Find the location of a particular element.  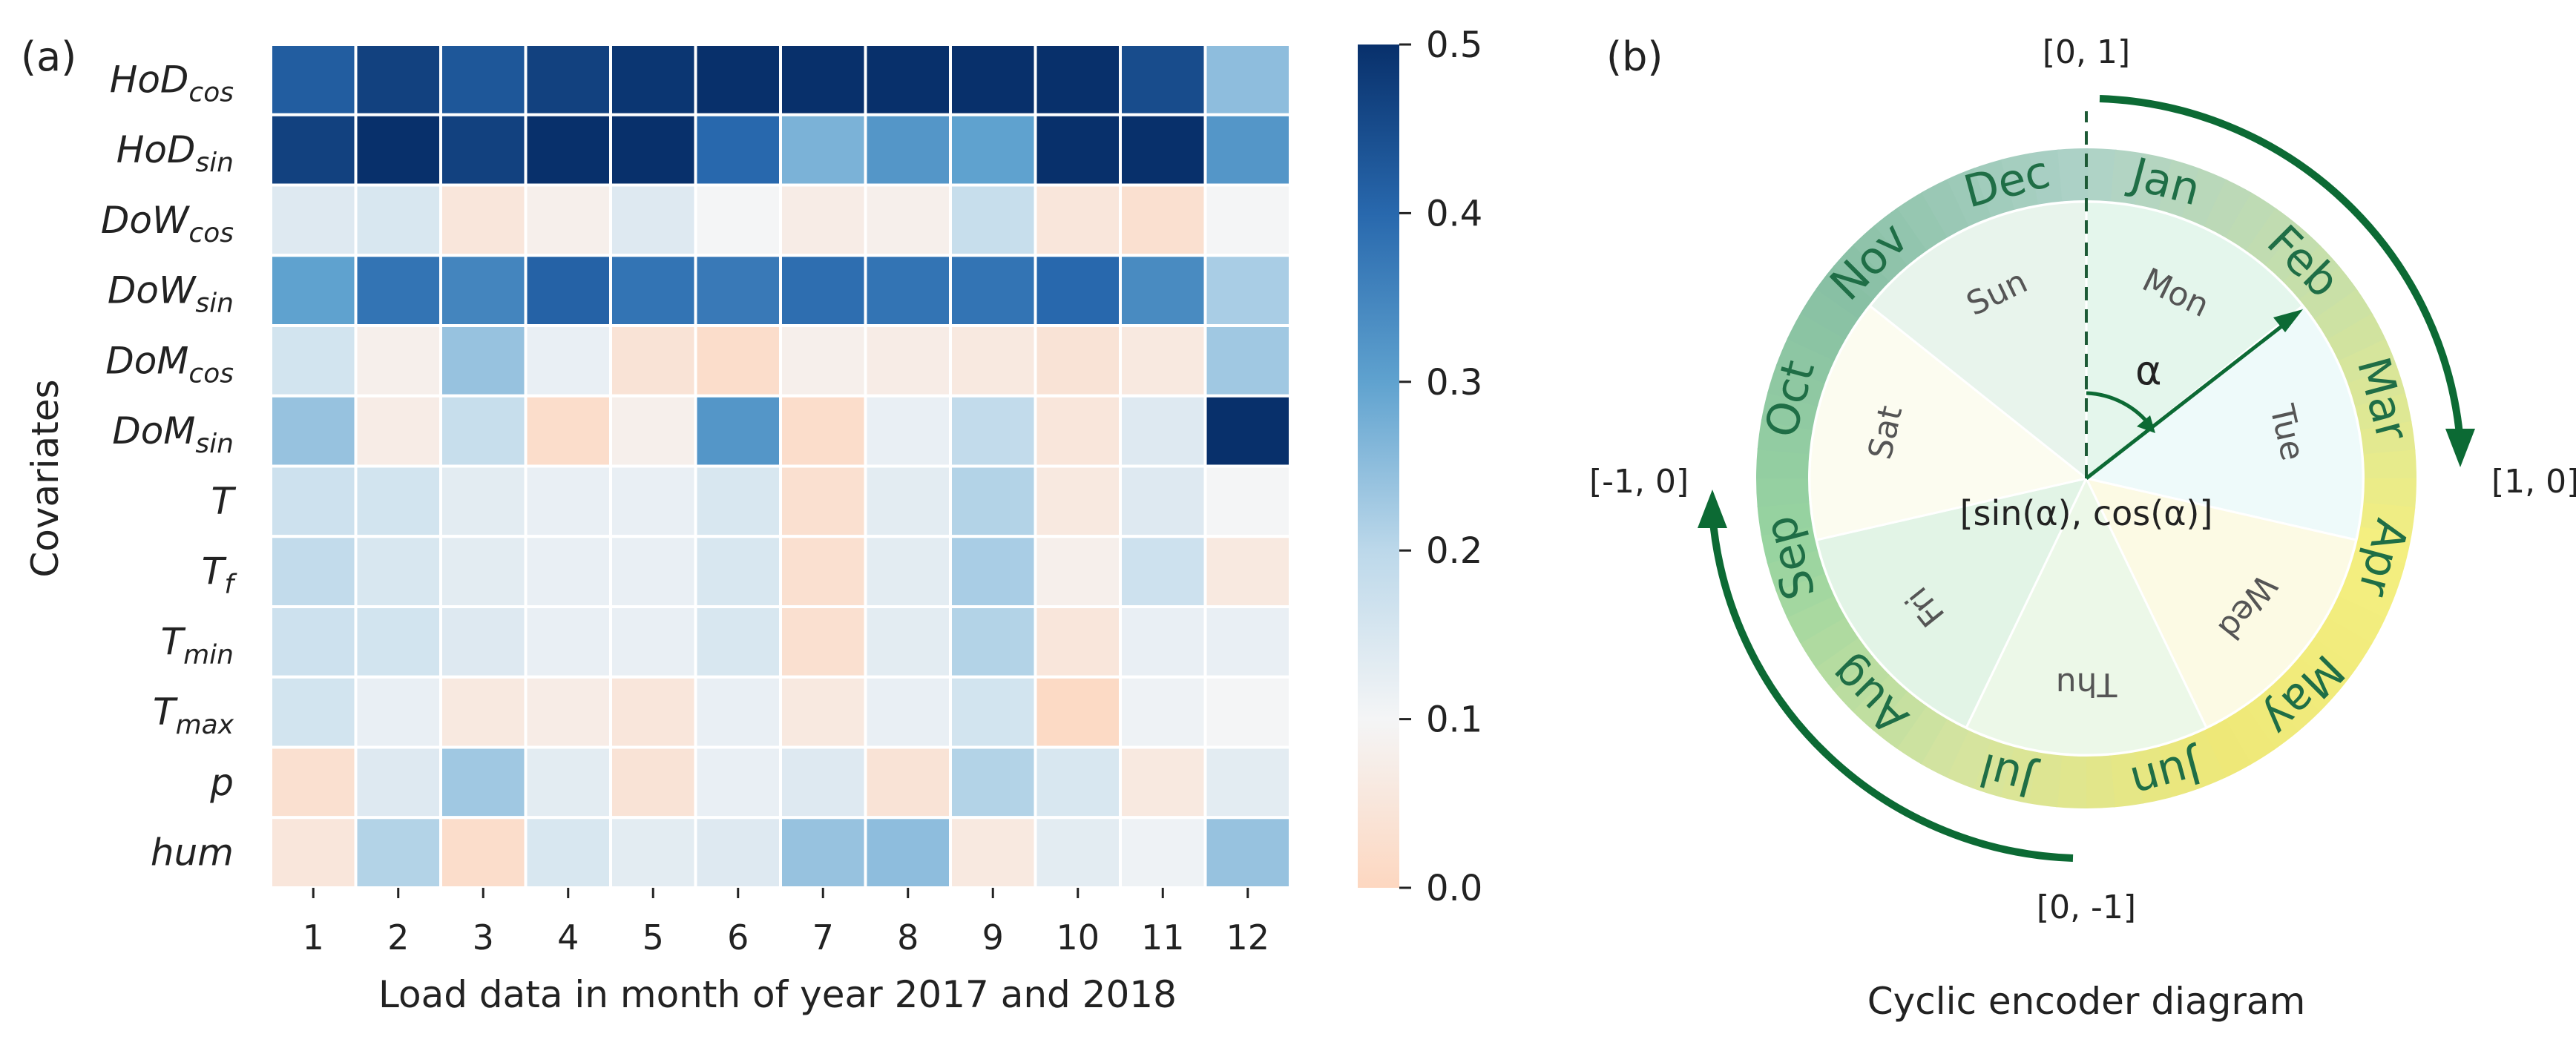

weekday-sector is located at coordinates (1978, 340).